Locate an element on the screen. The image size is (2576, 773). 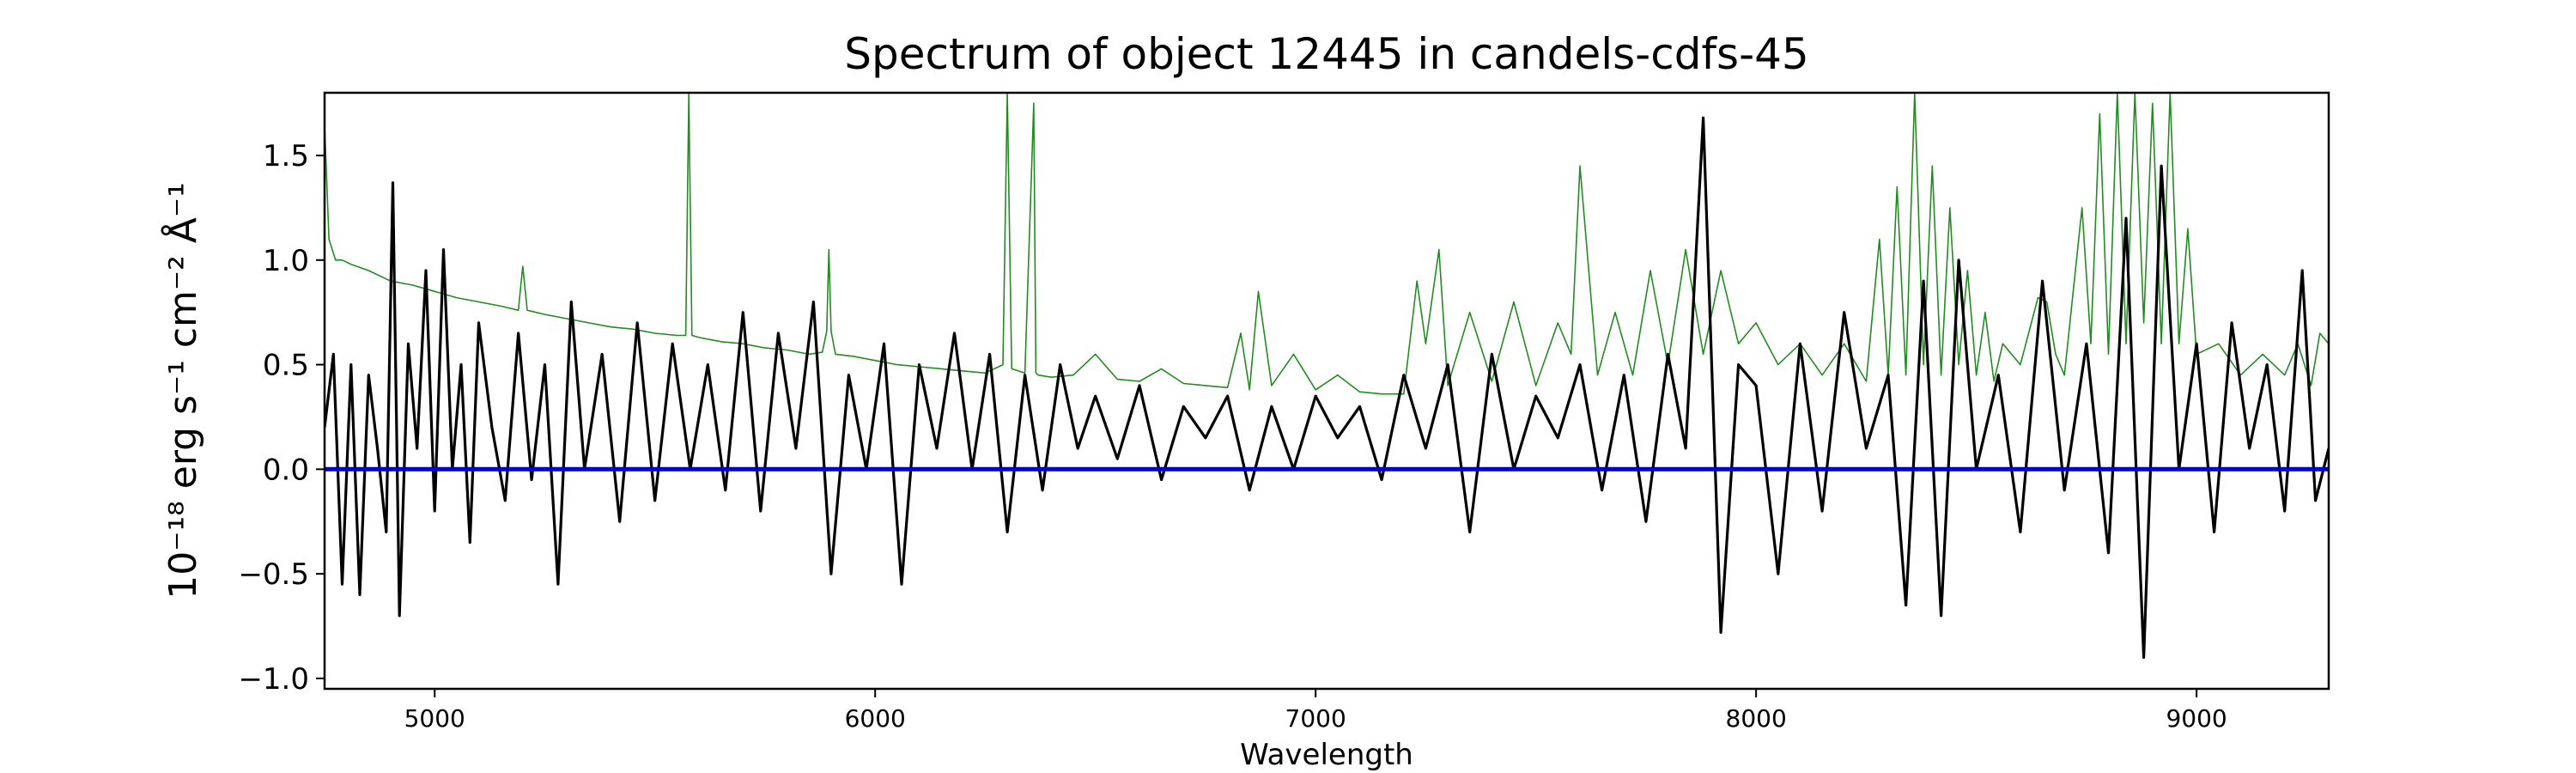
y-tick-label: −1.0 is located at coordinates (273, 679).